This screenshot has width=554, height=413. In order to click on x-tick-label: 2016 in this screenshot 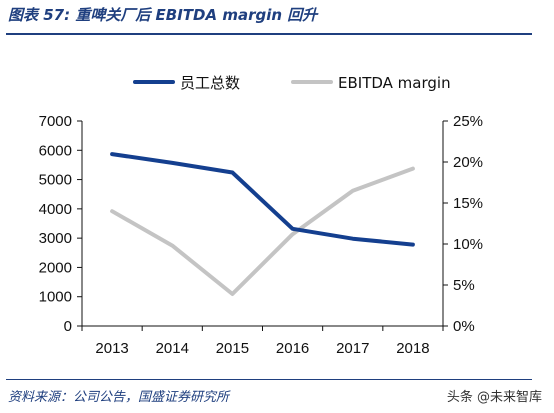, I will do `click(292, 348)`.